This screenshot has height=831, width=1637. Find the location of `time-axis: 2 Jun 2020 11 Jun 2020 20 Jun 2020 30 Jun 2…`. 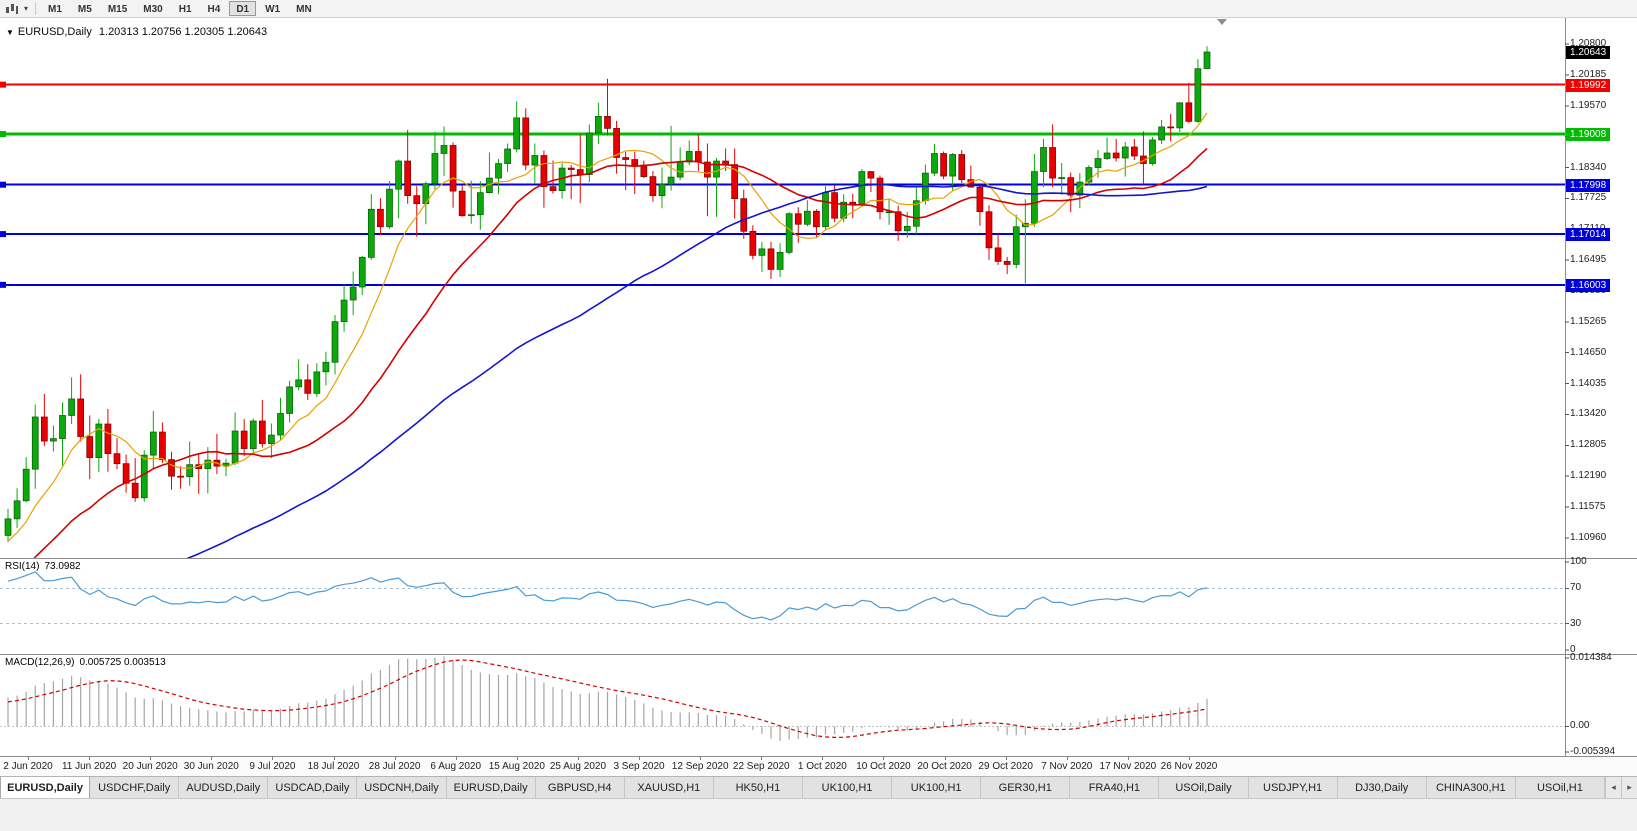

time-axis: 2 Jun 2020 11 Jun 2020 20 Jun 2020 30 Jun 2… is located at coordinates (818, 766).